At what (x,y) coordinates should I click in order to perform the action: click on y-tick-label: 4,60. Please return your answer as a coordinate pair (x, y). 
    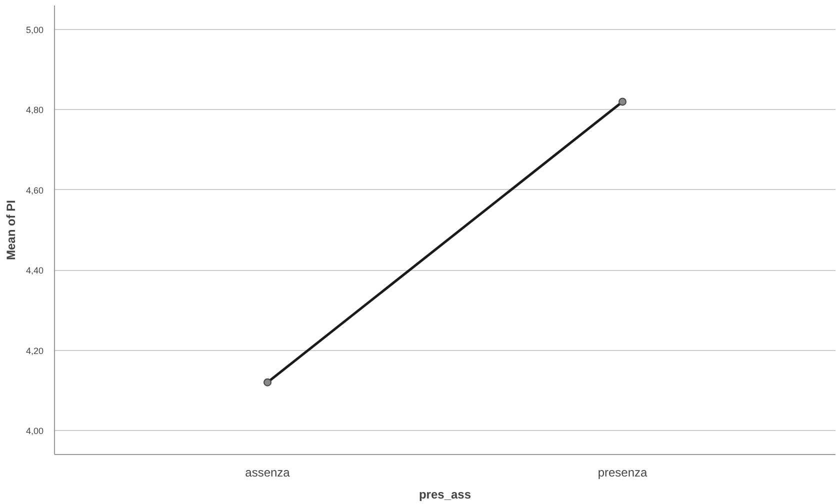
    Looking at the image, I should click on (35, 190).